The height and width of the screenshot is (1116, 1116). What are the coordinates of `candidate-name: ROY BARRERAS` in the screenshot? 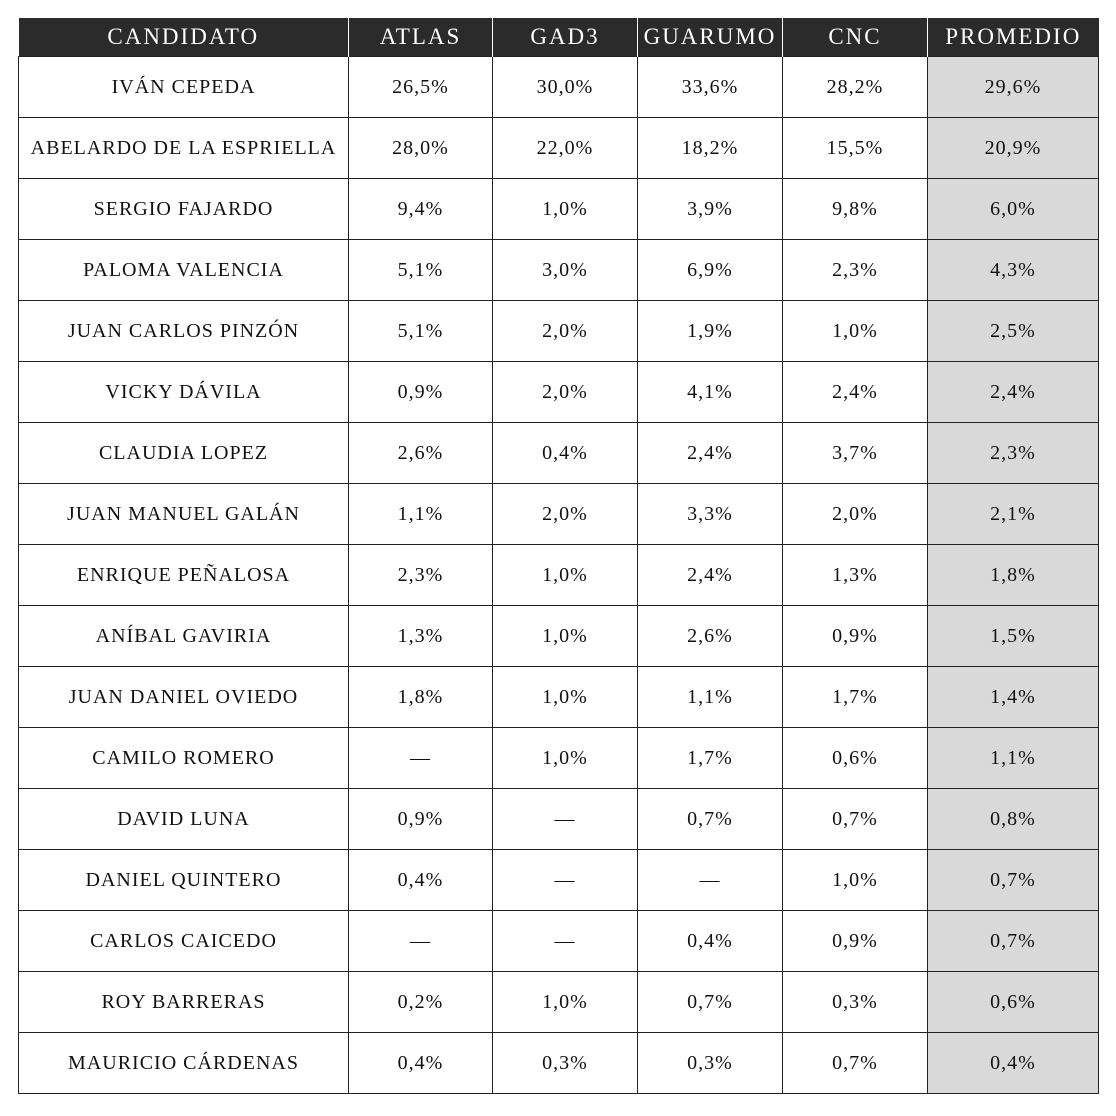 It's located at (183, 1002).